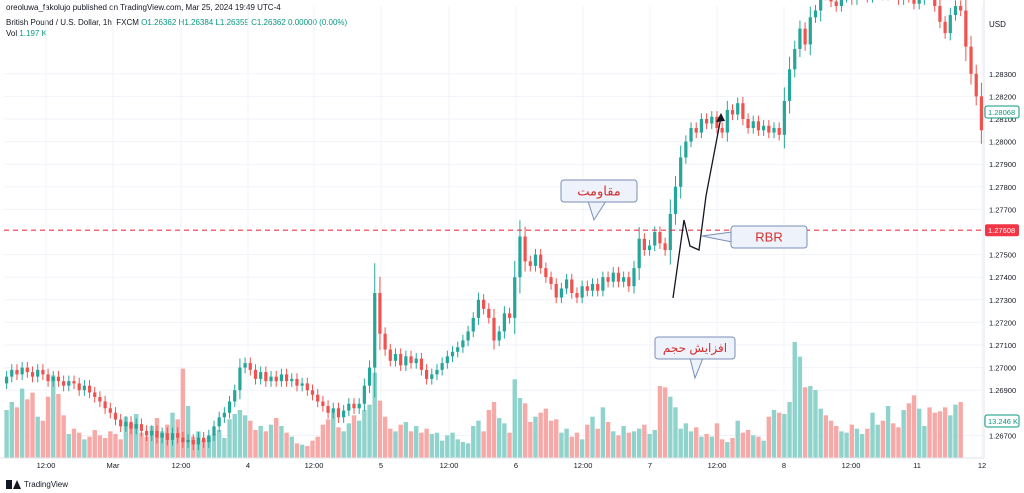 This screenshot has width=1024, height=493. I want to click on currency-label: USD, so click(997, 24).